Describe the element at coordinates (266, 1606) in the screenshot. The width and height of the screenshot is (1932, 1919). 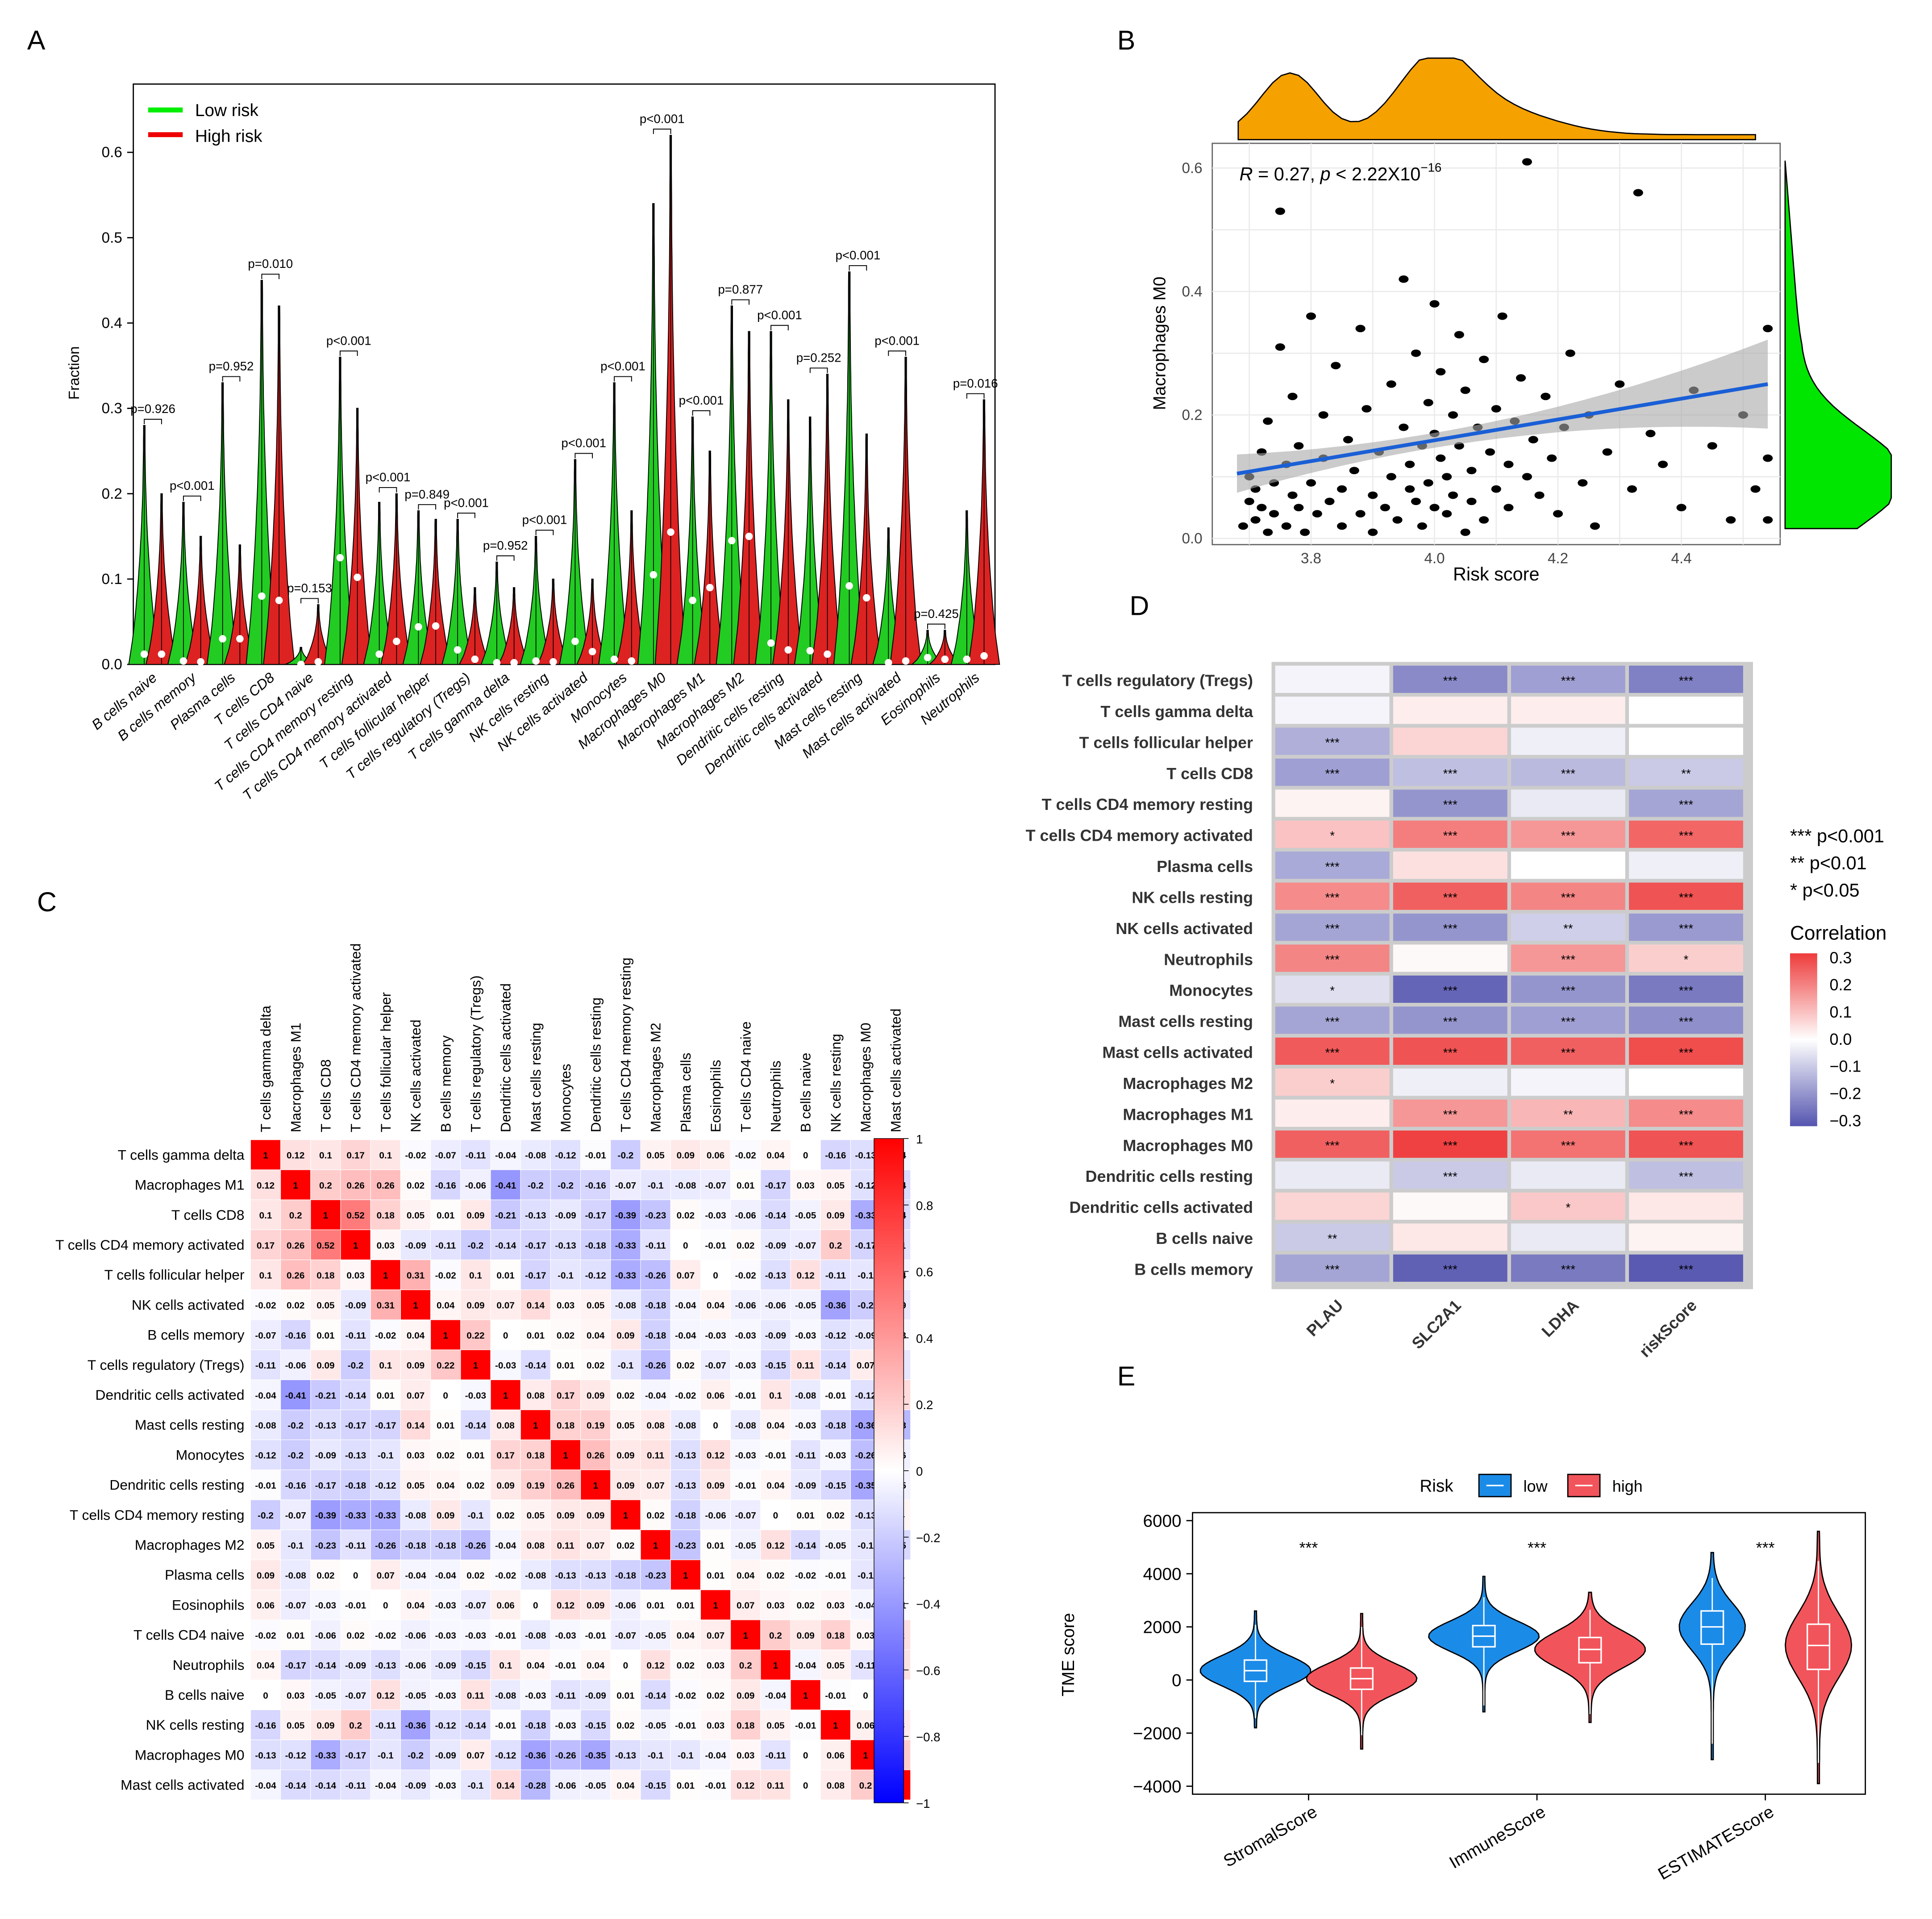
I see `cell-value: 0.06` at that location.